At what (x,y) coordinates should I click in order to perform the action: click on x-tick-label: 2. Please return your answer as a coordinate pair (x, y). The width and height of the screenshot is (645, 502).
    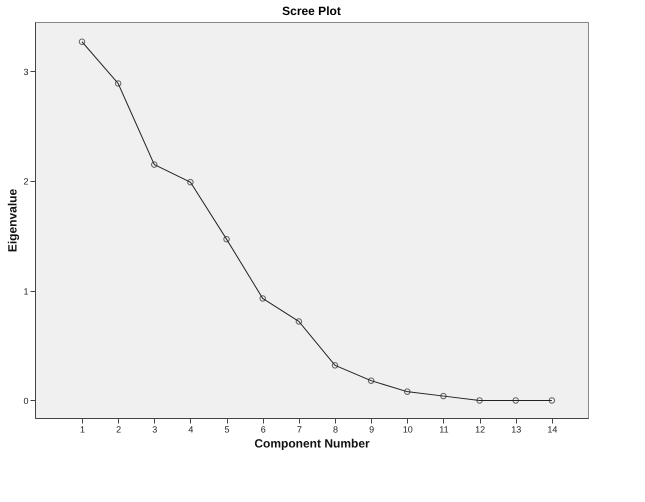
    Looking at the image, I should click on (119, 429).